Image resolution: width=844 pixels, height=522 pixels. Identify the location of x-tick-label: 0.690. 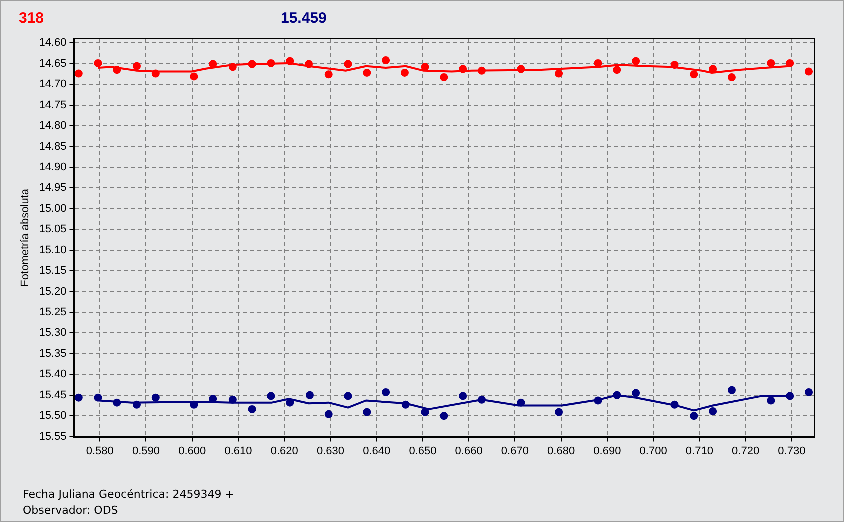
(608, 451).